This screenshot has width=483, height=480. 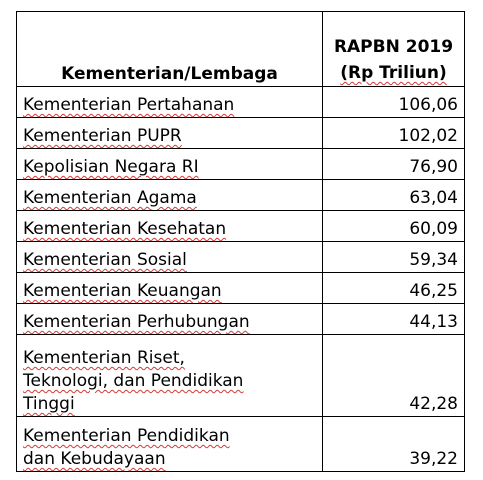 I want to click on header-ministry: Kementerian/Lembaga, so click(x=169, y=49).